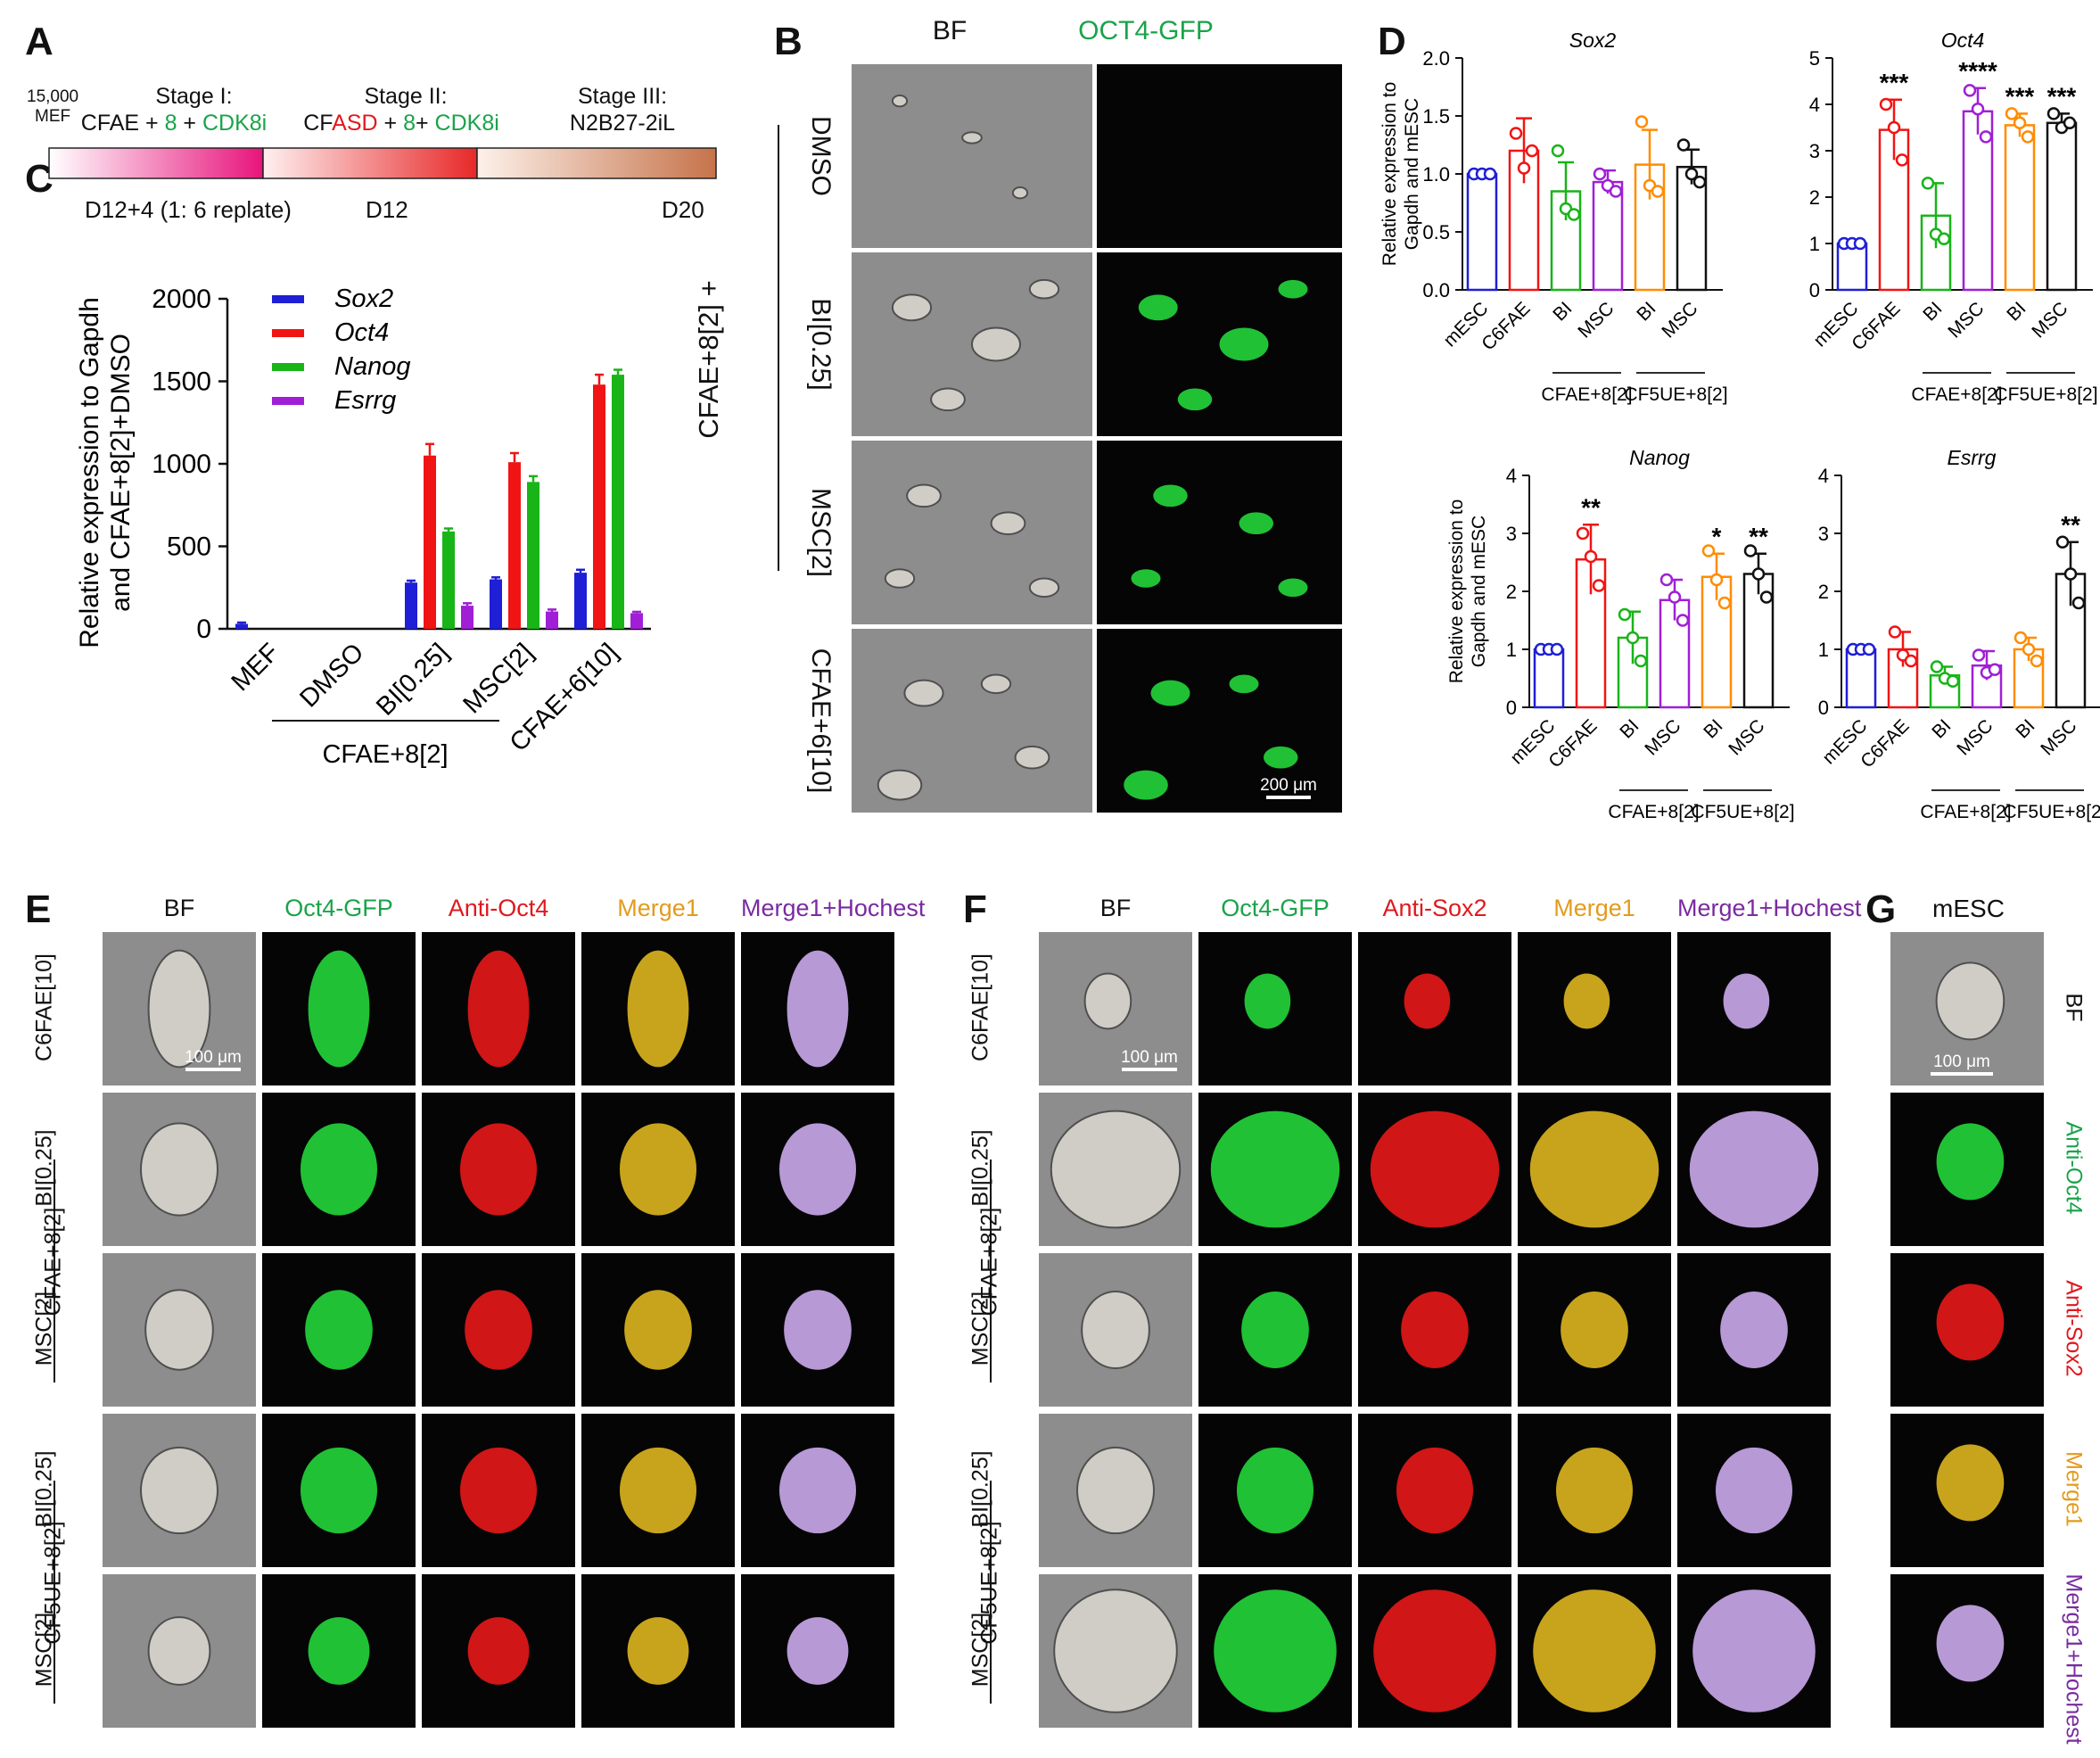  Describe the element at coordinates (121, 473) in the screenshot. I see `c-ylabel-line2: and CFAE+8[2]+DMSO` at that location.